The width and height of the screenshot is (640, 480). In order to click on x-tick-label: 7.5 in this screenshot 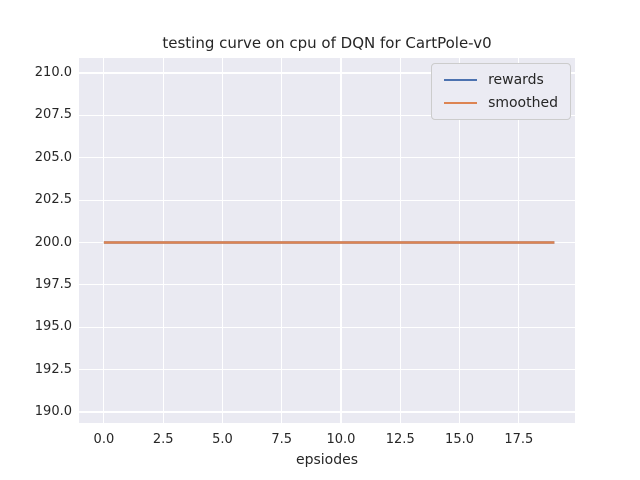, I will do `click(282, 439)`.